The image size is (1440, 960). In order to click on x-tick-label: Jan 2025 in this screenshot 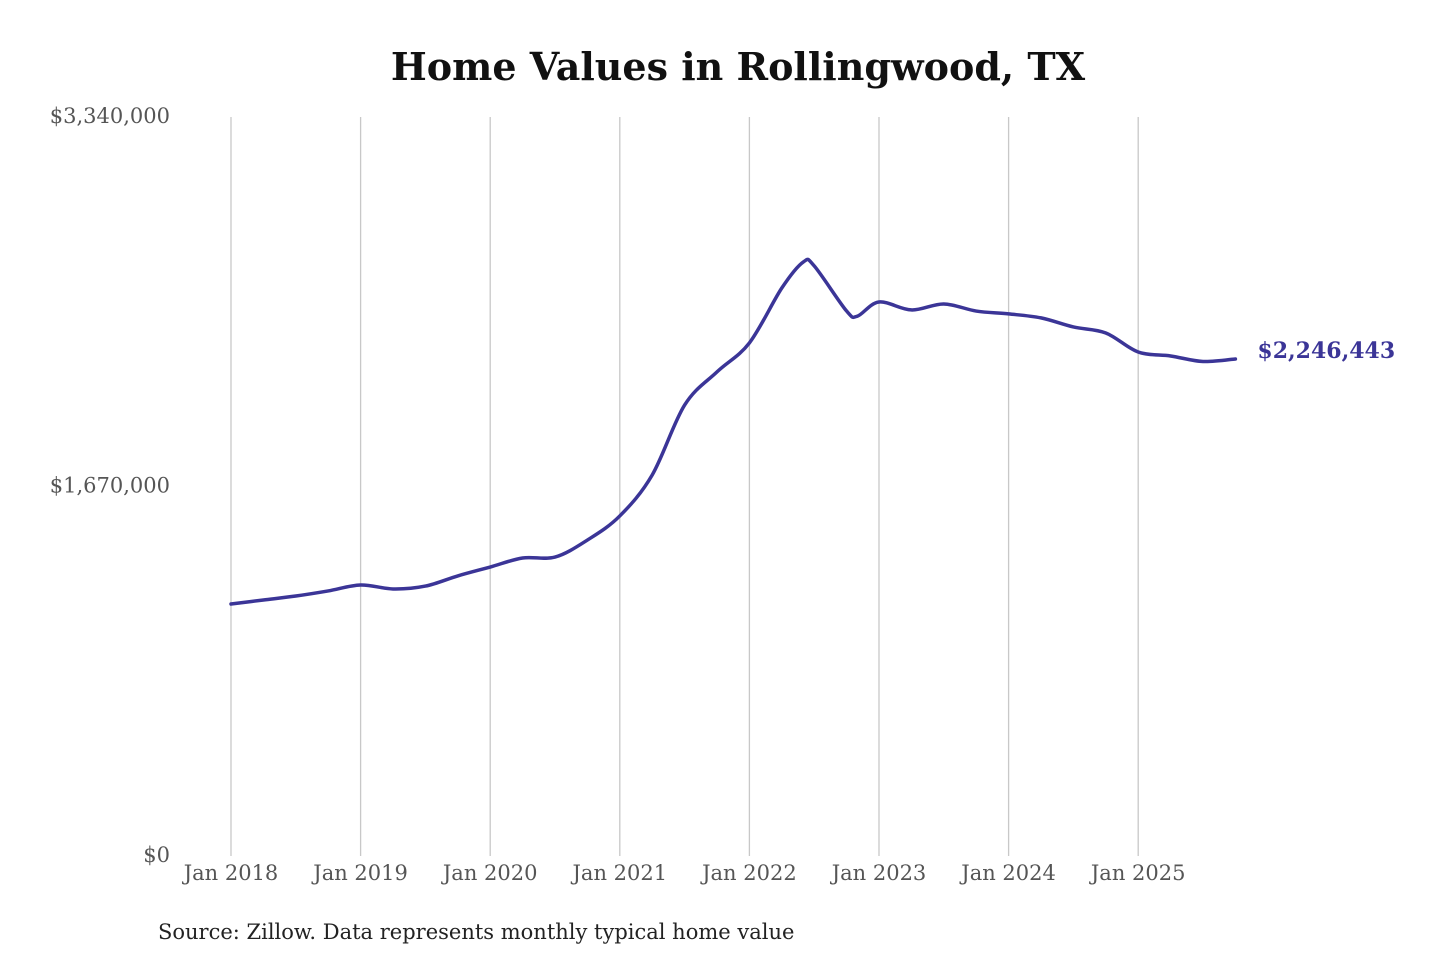, I will do `click(1137, 873)`.